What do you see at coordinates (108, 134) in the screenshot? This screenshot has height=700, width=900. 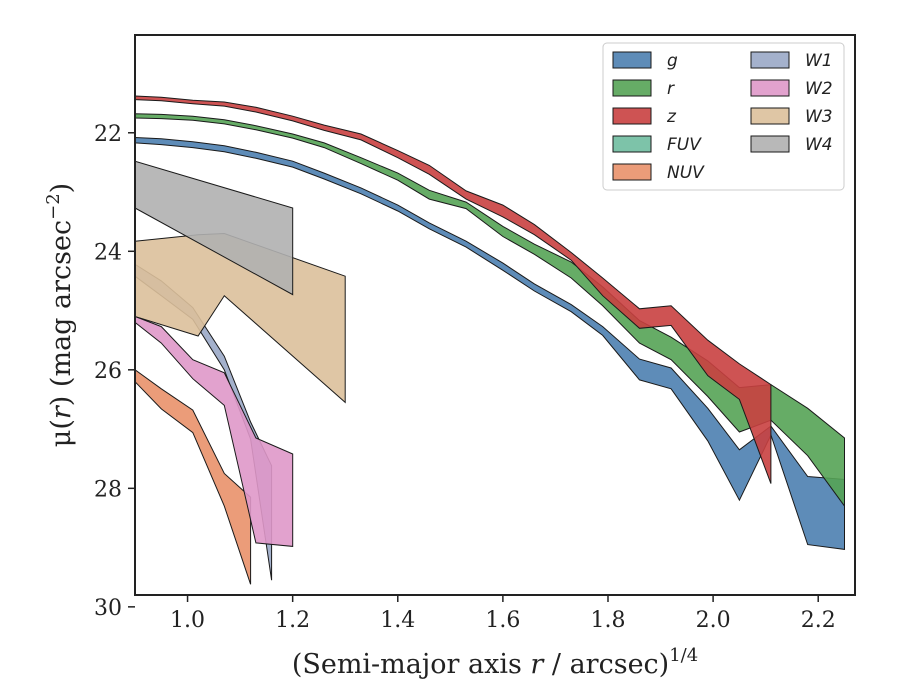 I see `y-tick-label: 22` at bounding box center [108, 134].